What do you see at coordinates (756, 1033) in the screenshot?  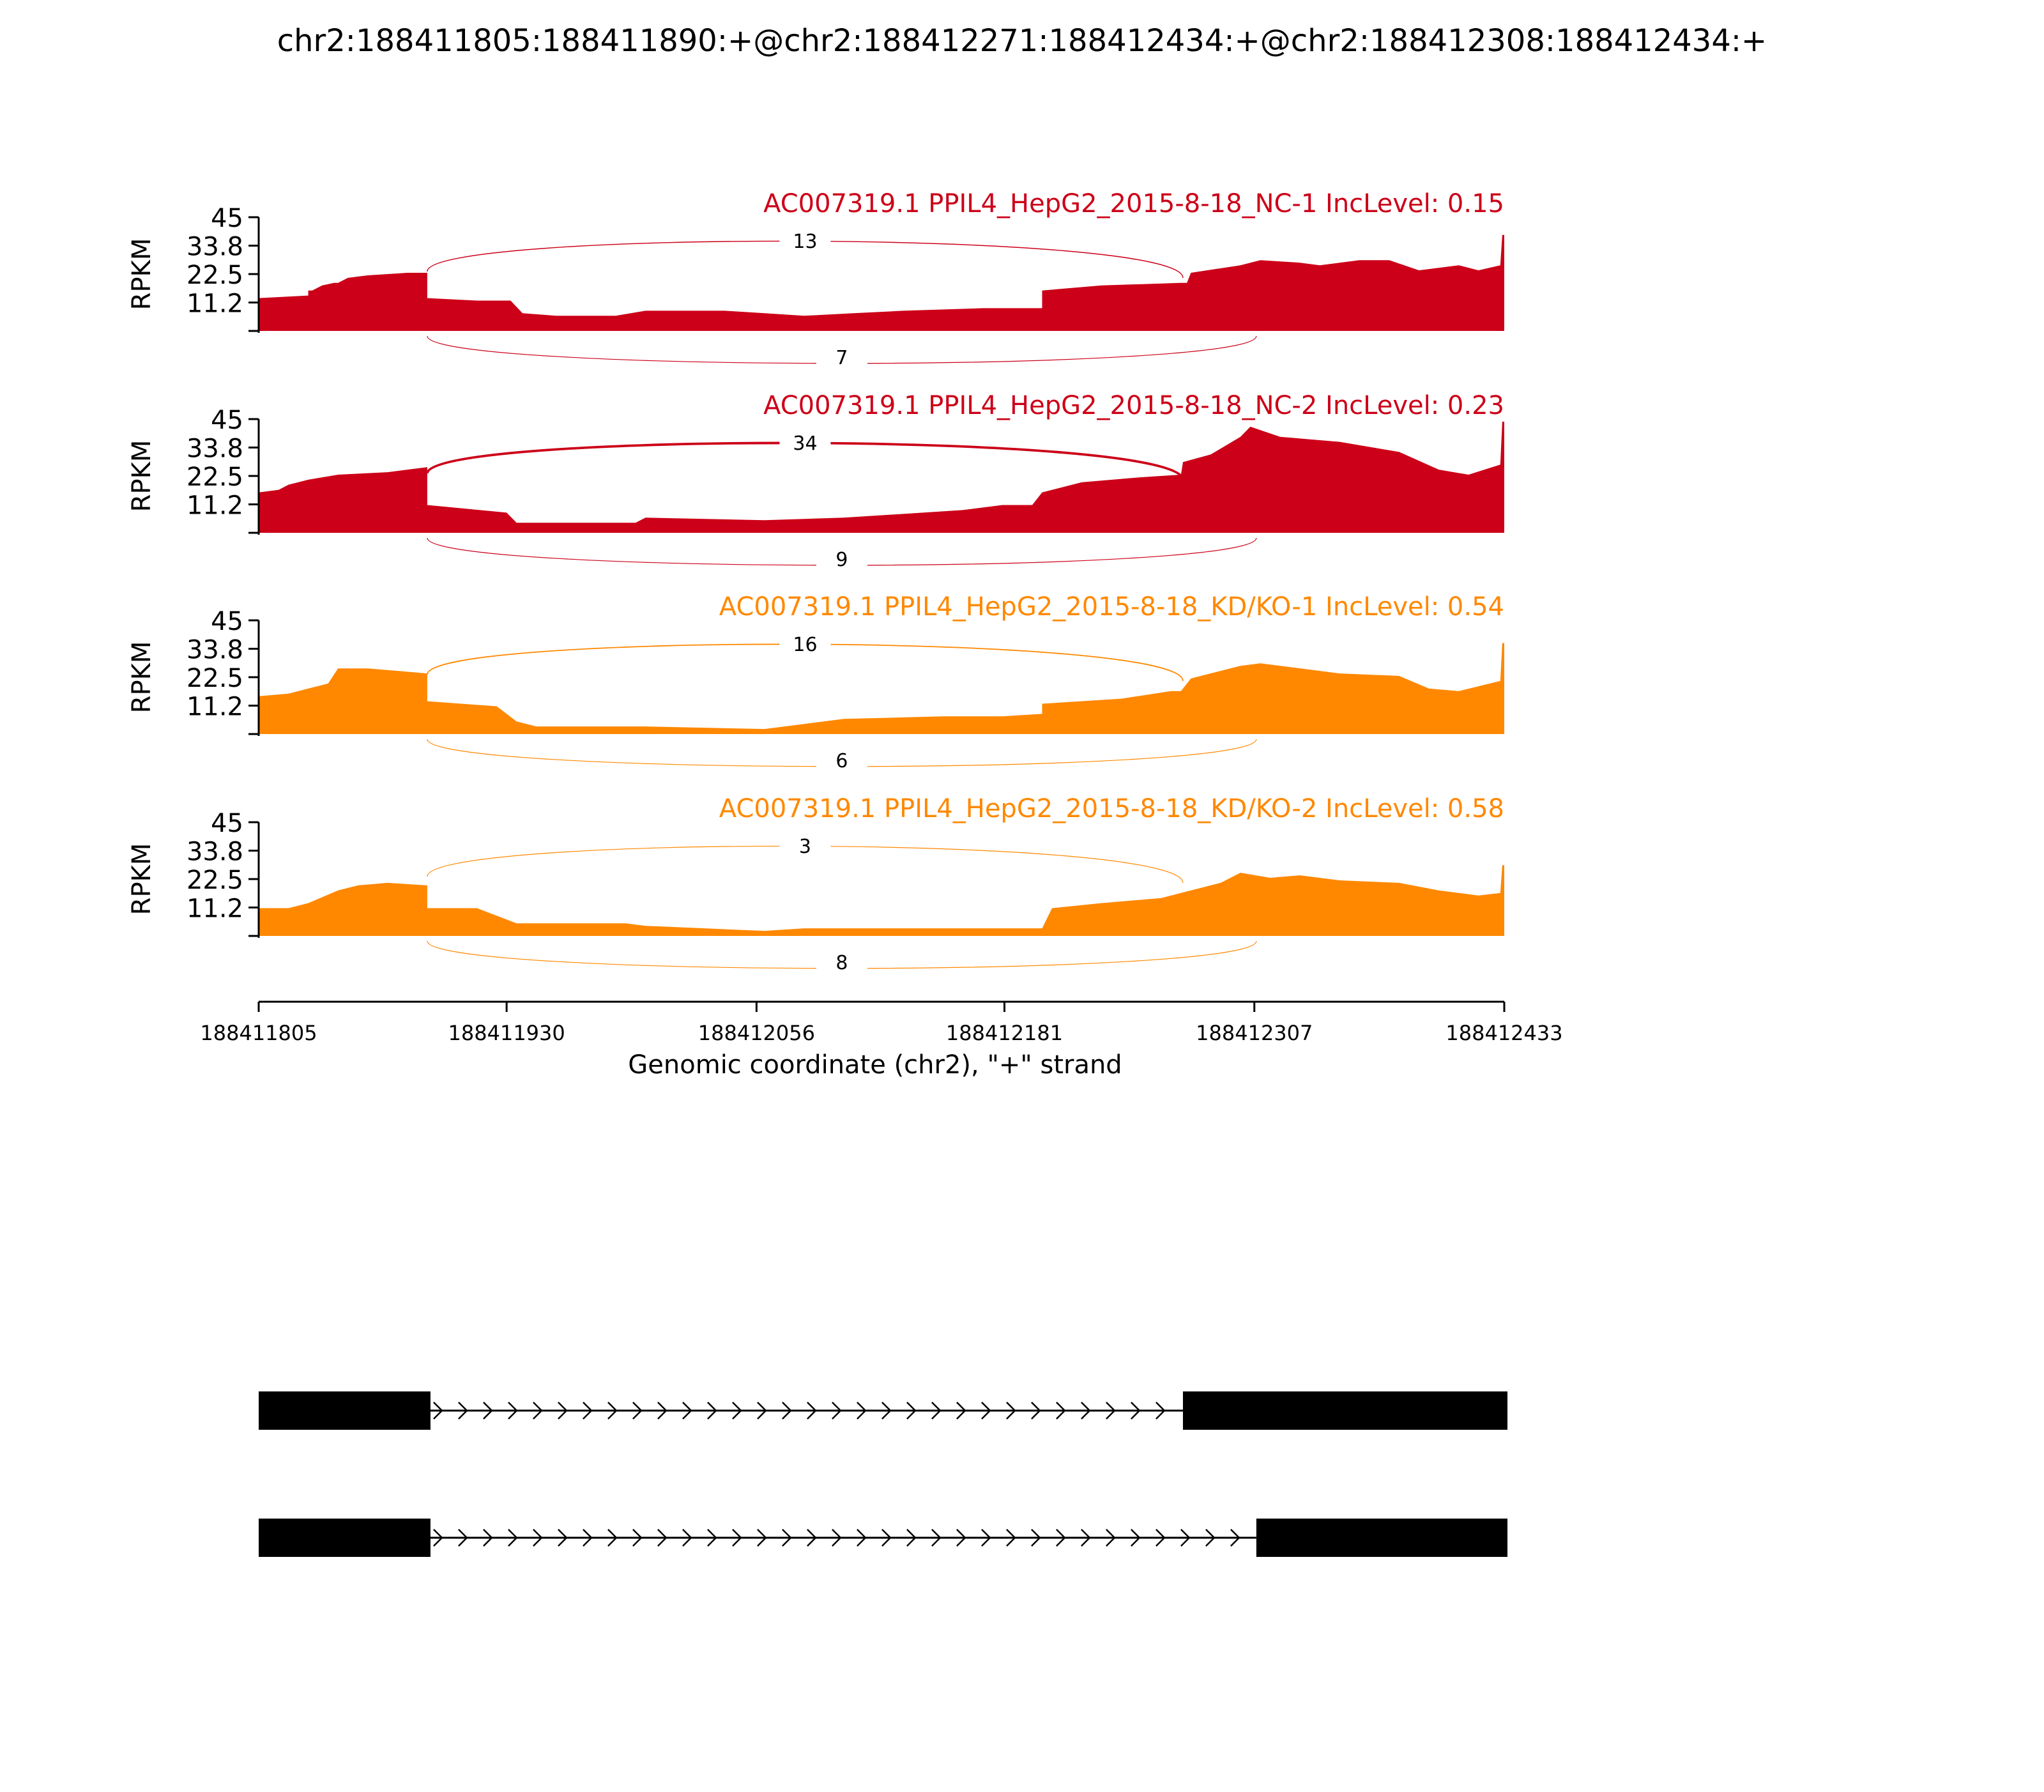 I see `x-tick-label: 188412056` at bounding box center [756, 1033].